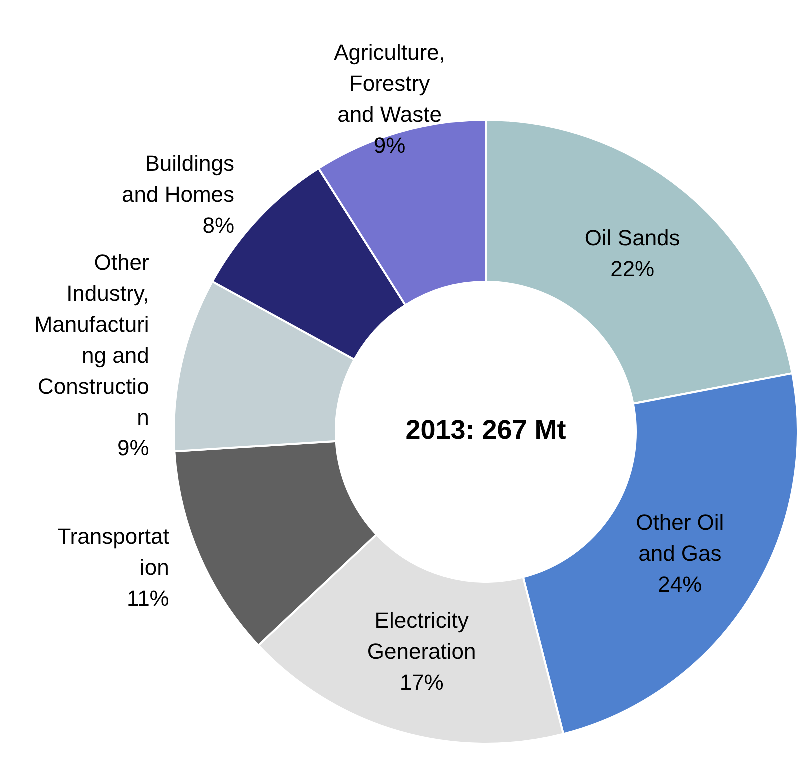 The height and width of the screenshot is (757, 798). I want to click on data-label: 8%, so click(218, 225).